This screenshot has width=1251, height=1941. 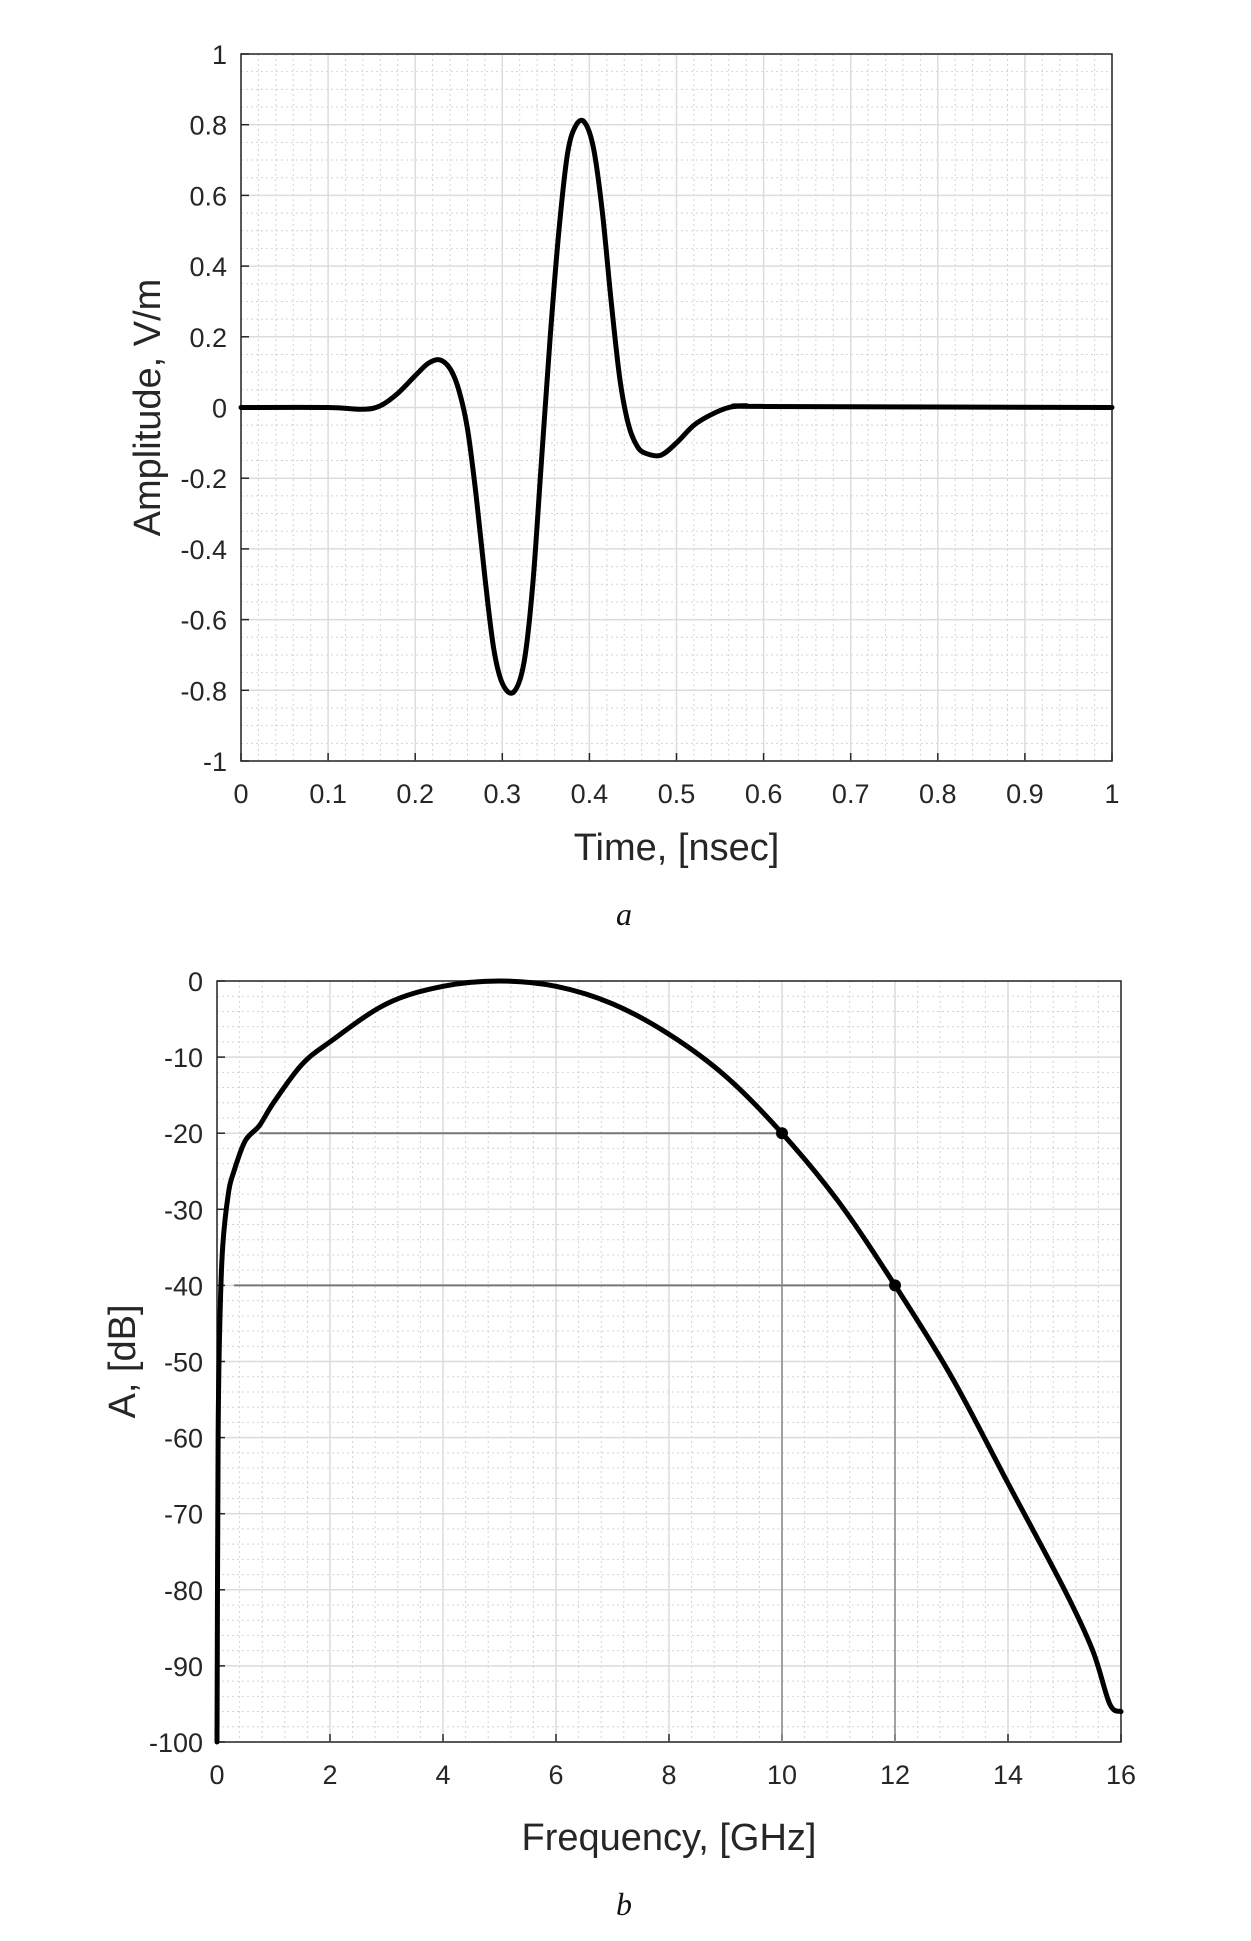 What do you see at coordinates (442, 1775) in the screenshot?
I see `x-tick-label: 4` at bounding box center [442, 1775].